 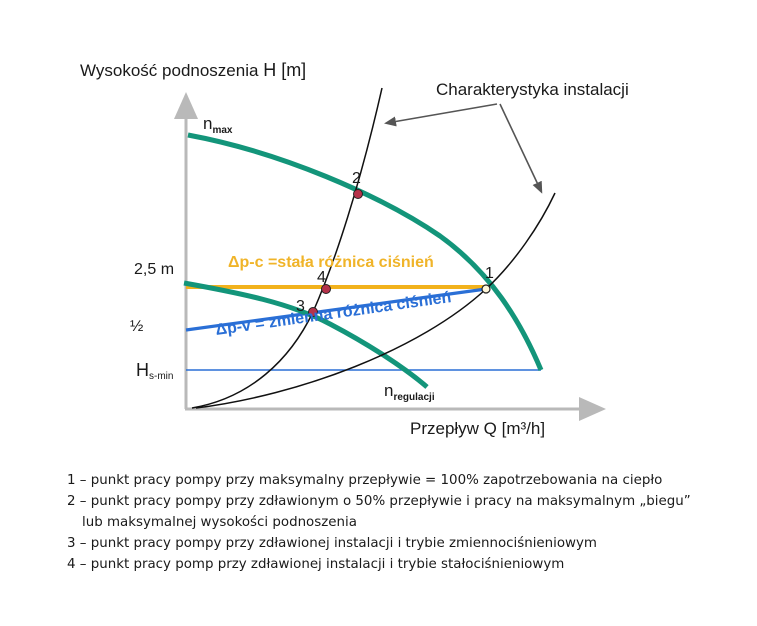 I want to click on nmax-label: nmax, so click(x=217, y=125).